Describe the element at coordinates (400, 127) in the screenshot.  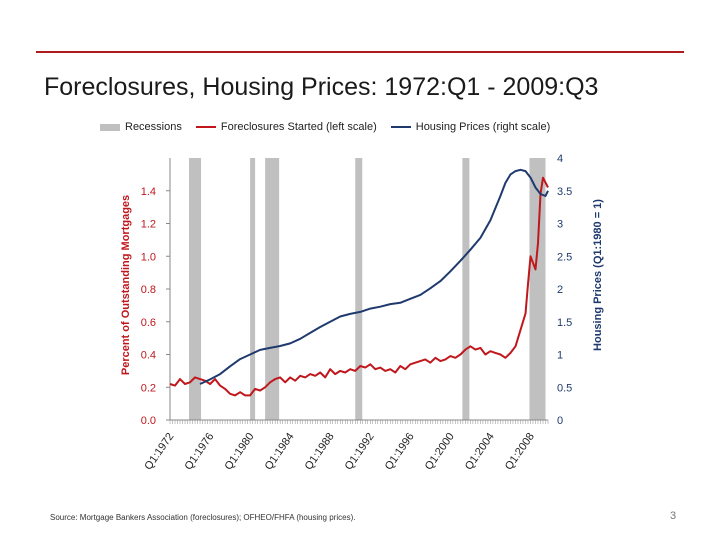
I see `legend-swatch-housing` at that location.